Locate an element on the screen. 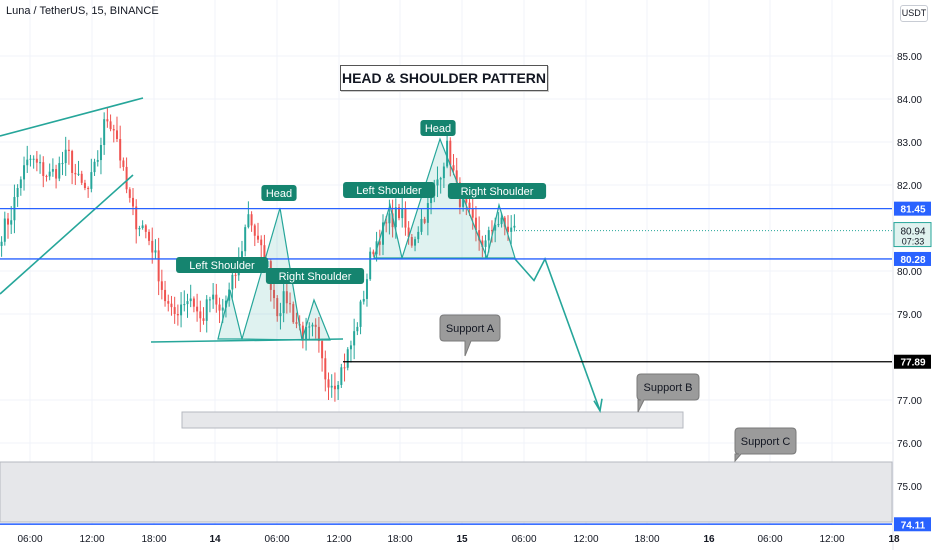  pattern2-right-shoulder-label-text: Right Shoulder is located at coordinates (497, 192).